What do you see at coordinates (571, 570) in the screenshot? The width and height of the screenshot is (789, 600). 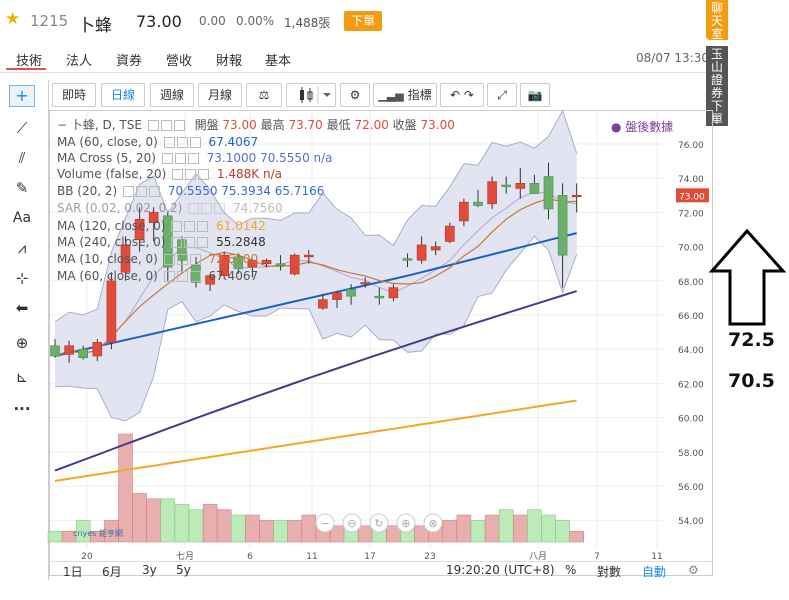 I see `percent-scale-toggle: %` at bounding box center [571, 570].